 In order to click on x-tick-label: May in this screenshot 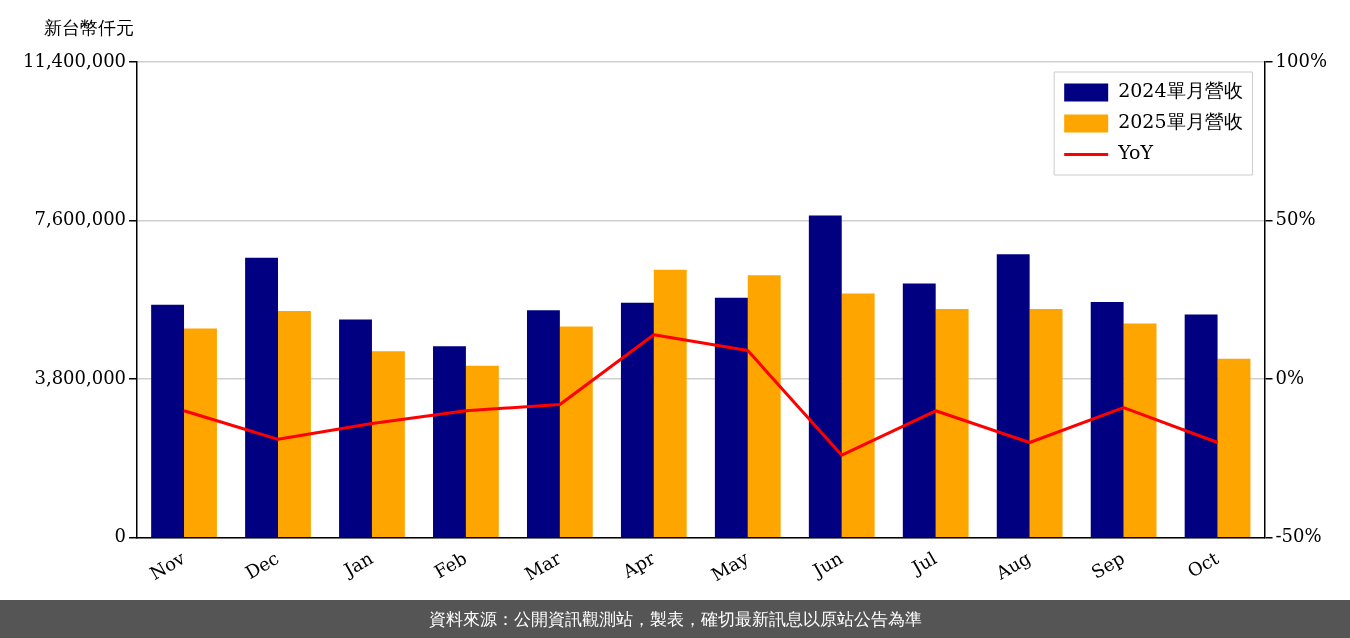, I will do `click(730, 566)`.